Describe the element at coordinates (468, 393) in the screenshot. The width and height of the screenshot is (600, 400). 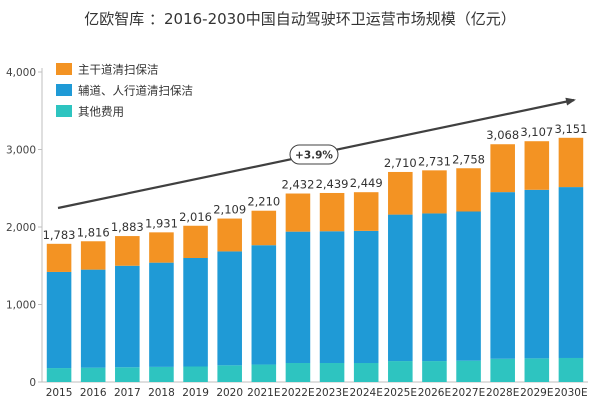
I see `x-tick-label: 2027E` at that location.